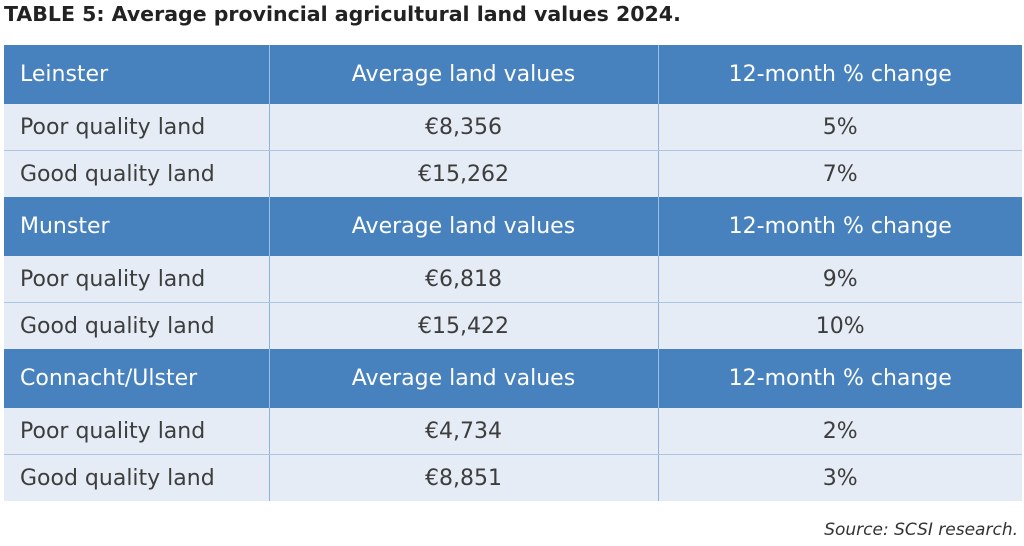 The width and height of the screenshot is (1024, 546). I want to click on land-value-cell: €15,262, so click(464, 173).